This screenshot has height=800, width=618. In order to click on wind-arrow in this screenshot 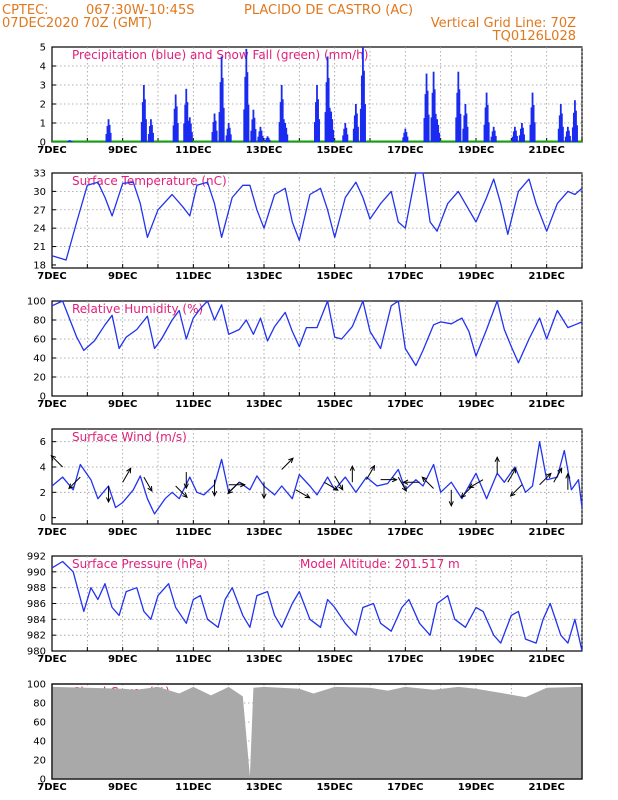, I will do `click(516, 490)`.